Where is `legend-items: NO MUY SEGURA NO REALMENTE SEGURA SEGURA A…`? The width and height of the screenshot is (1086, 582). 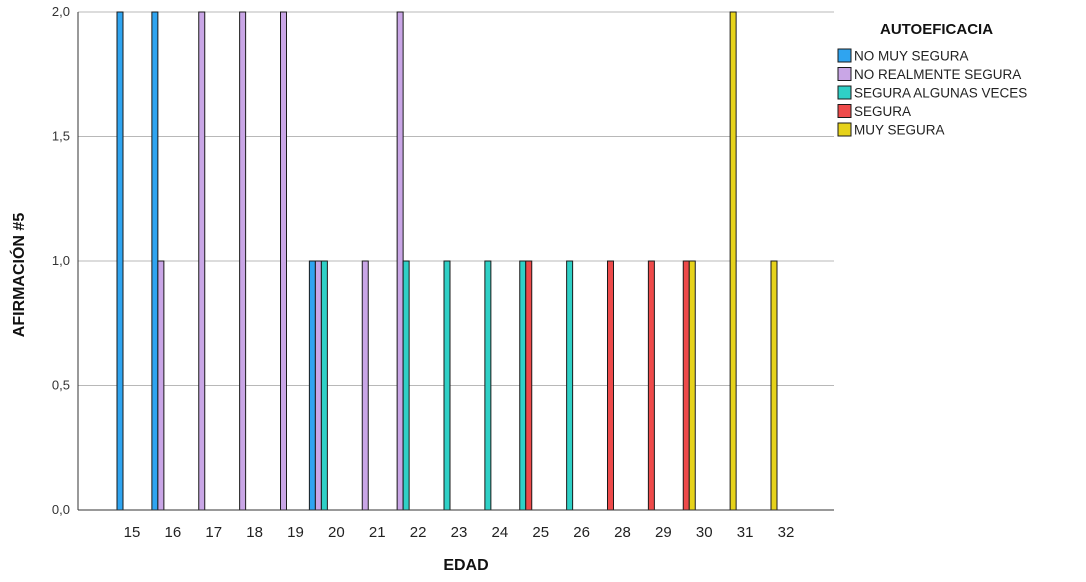
legend-items: NO MUY SEGURA NO REALMENTE SEGURA SEGURA A… is located at coordinates (932, 93).